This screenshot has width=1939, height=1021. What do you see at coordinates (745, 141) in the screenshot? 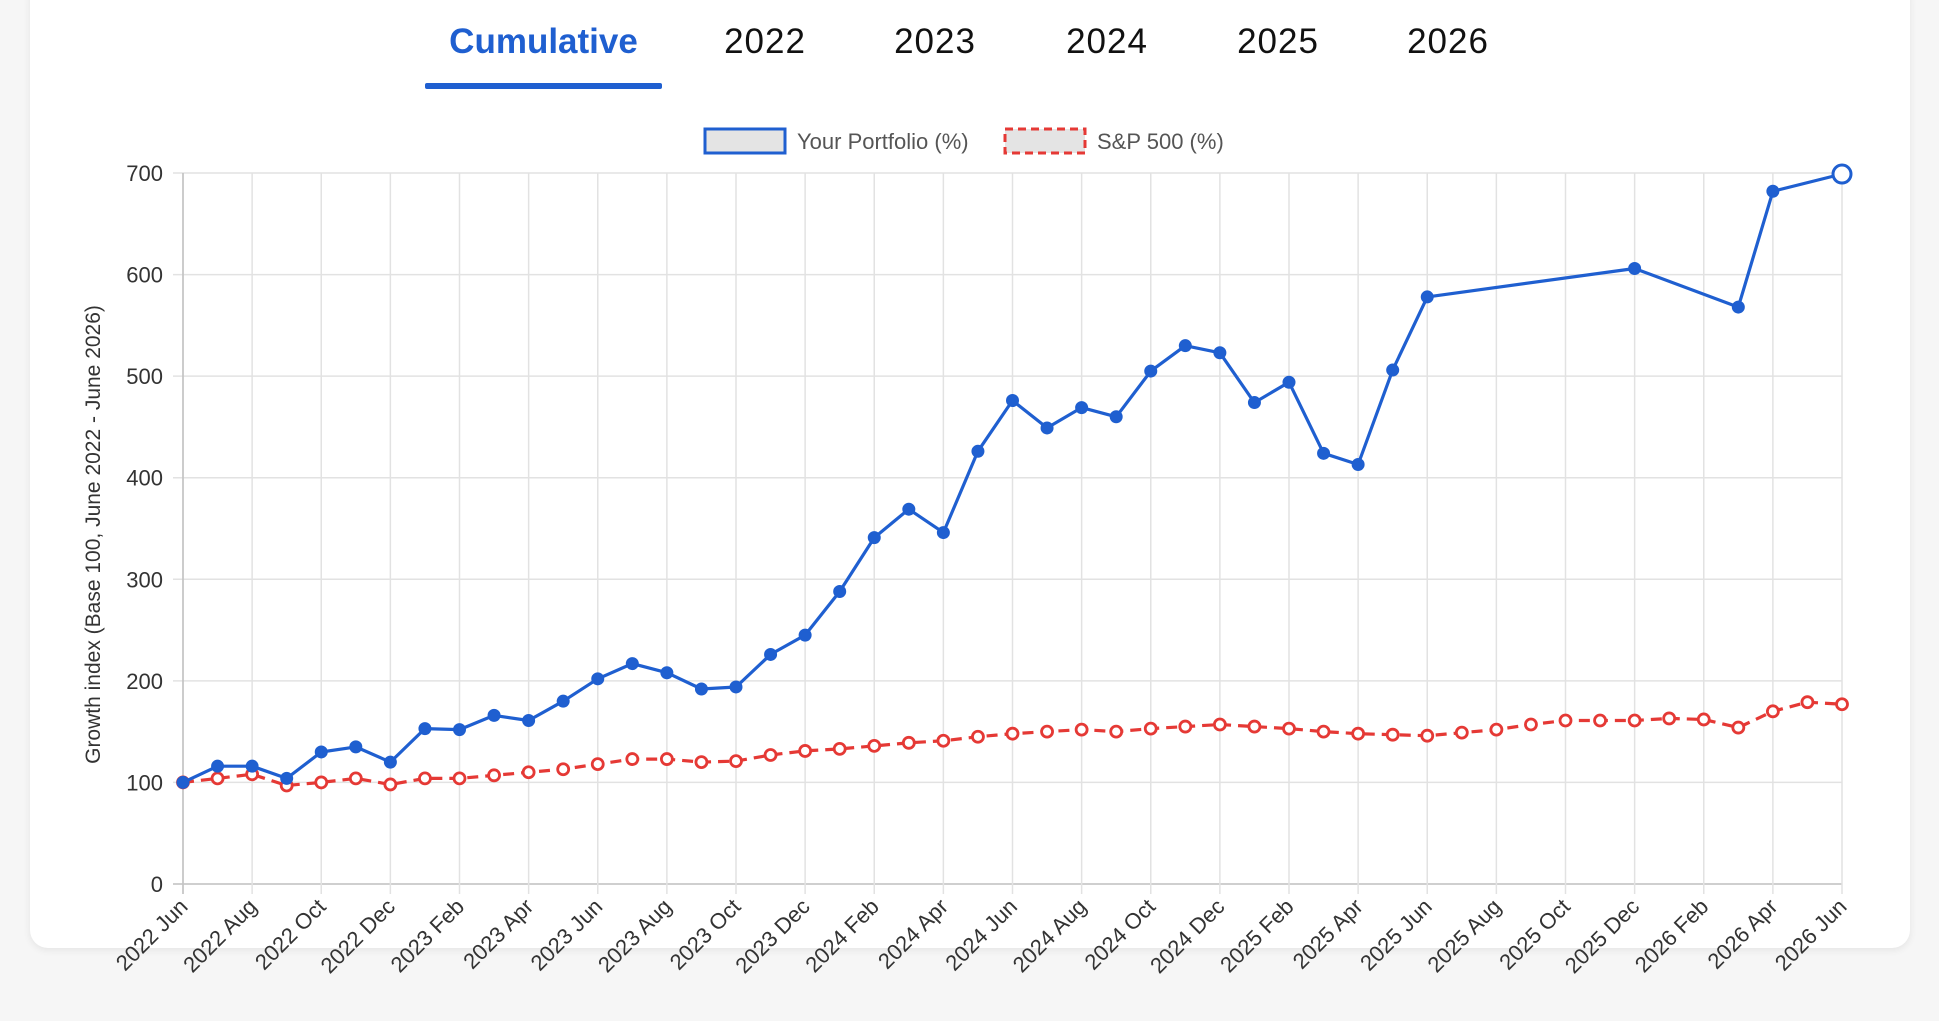
I see `legend-swatch-portfolio` at bounding box center [745, 141].